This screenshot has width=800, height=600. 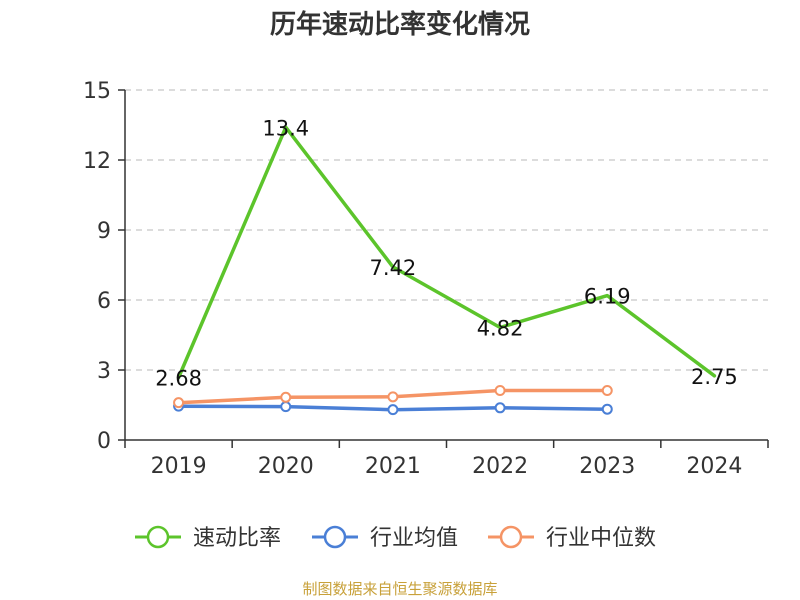 I want to click on x-tick-label-2022: 2022, so click(x=500, y=466).